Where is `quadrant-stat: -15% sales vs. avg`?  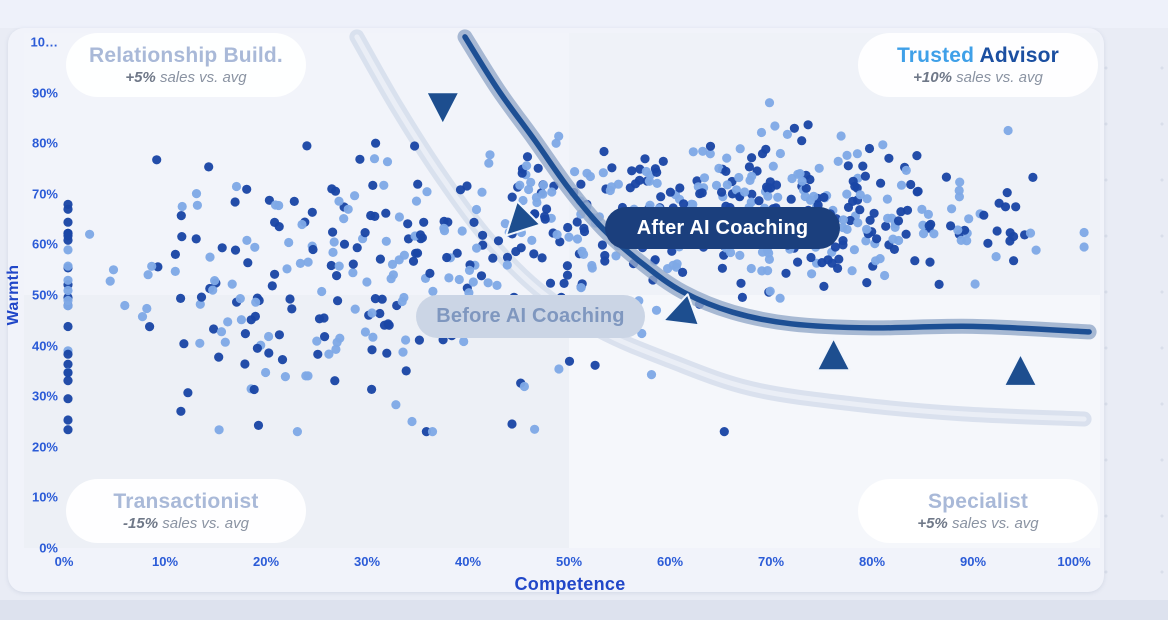 quadrant-stat: -15% sales vs. avg is located at coordinates (186, 523).